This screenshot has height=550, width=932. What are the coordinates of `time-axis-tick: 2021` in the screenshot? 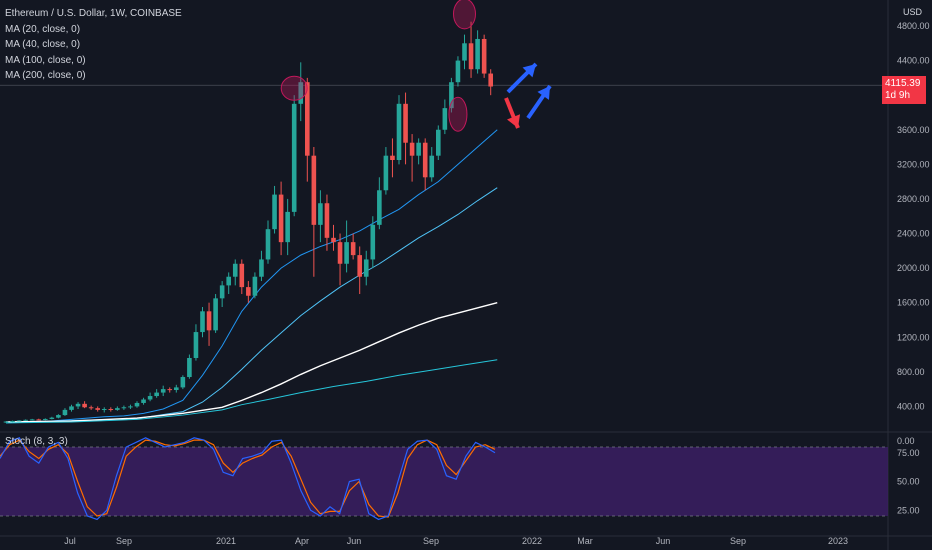 It's located at (226, 541).